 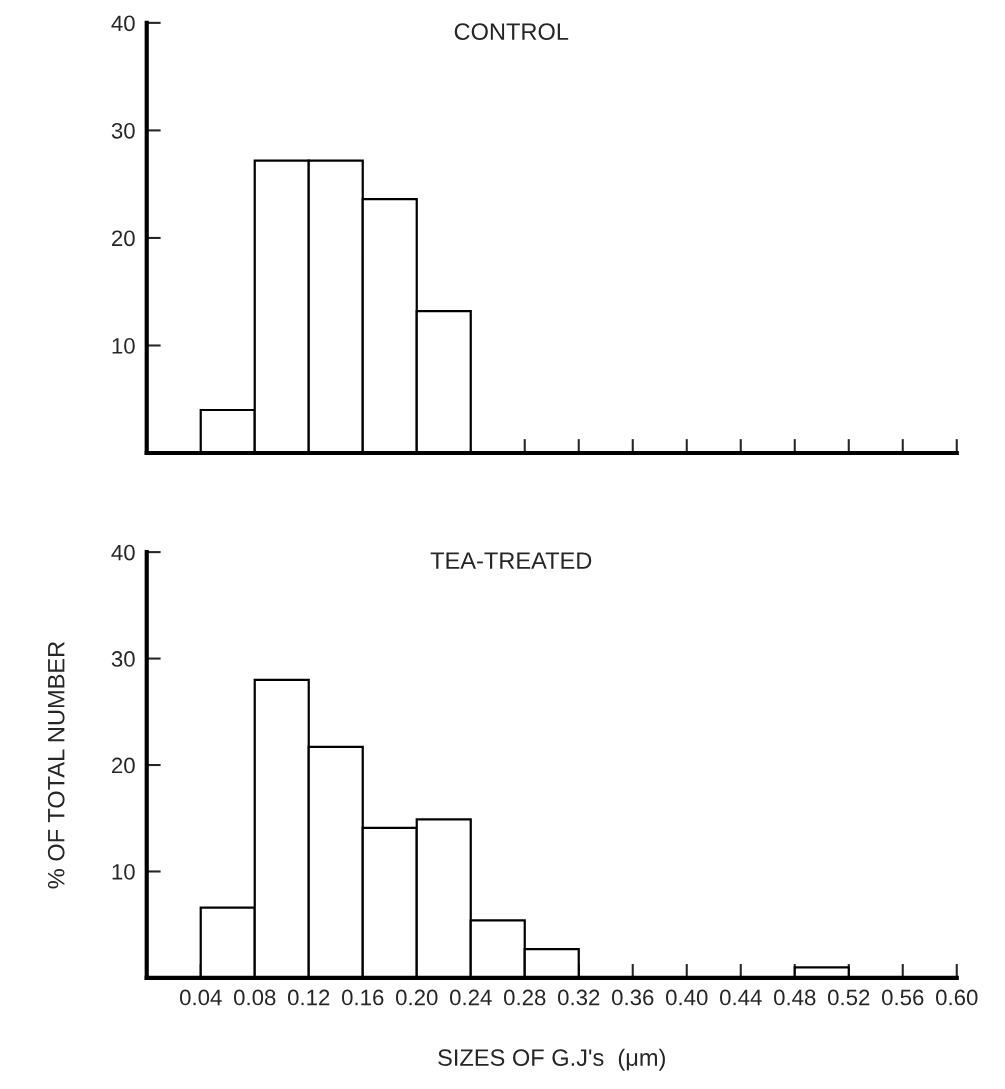 I want to click on x-tick-label: 0.04, so click(x=200, y=997).